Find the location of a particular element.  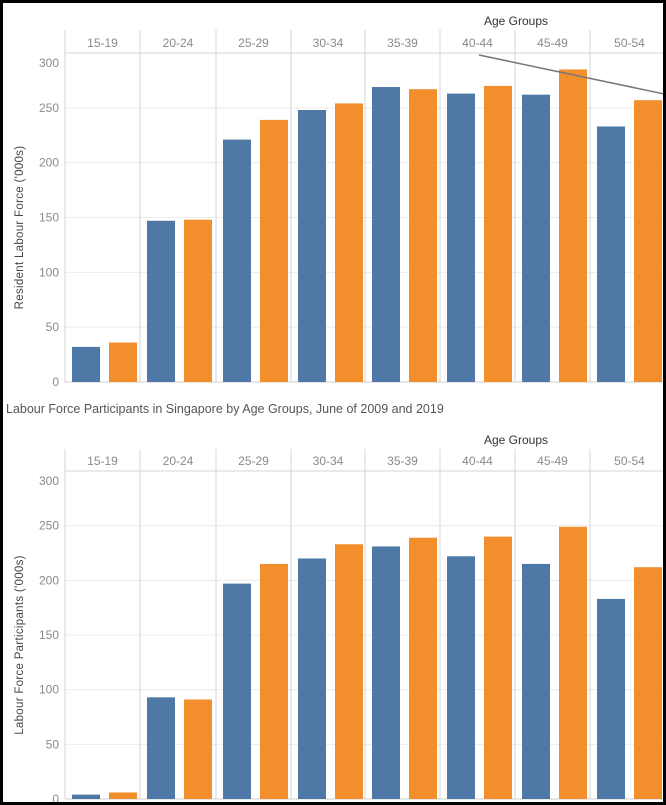

y-axis-title: Labour Force Participants ('000s) is located at coordinates (20, 645).